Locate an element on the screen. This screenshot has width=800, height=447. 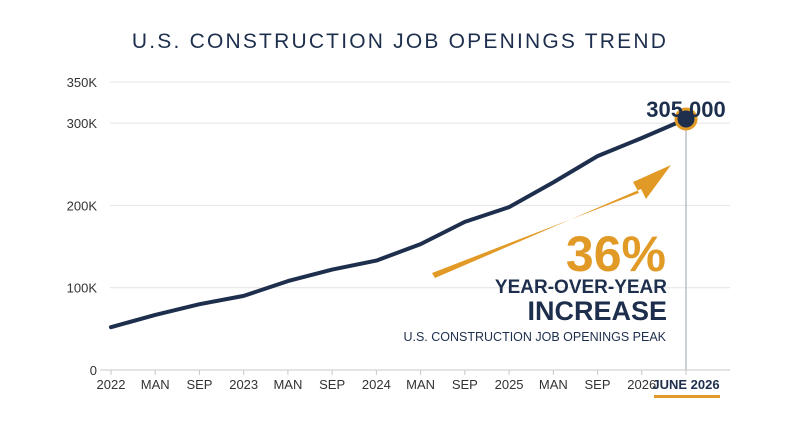
peak-marker is located at coordinates (686, 119).